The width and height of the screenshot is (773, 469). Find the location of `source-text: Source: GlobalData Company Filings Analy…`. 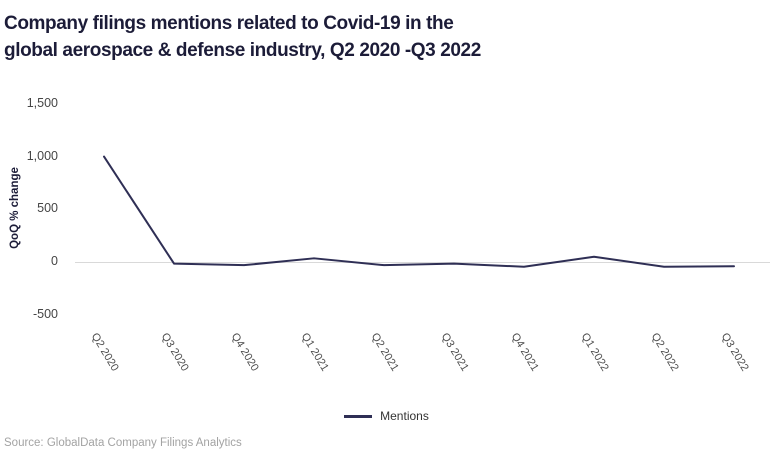

source-text: Source: GlobalData Company Filings Analy… is located at coordinates (123, 443).